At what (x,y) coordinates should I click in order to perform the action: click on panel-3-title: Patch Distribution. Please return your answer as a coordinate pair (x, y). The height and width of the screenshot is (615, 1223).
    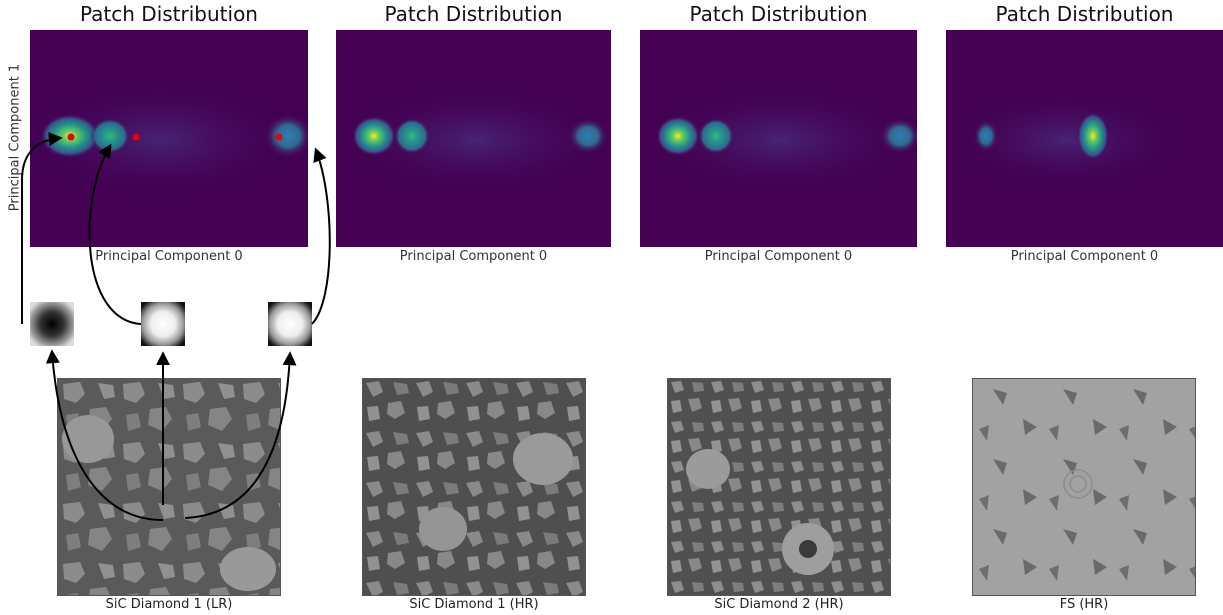
    Looking at the image, I should click on (778, 14).